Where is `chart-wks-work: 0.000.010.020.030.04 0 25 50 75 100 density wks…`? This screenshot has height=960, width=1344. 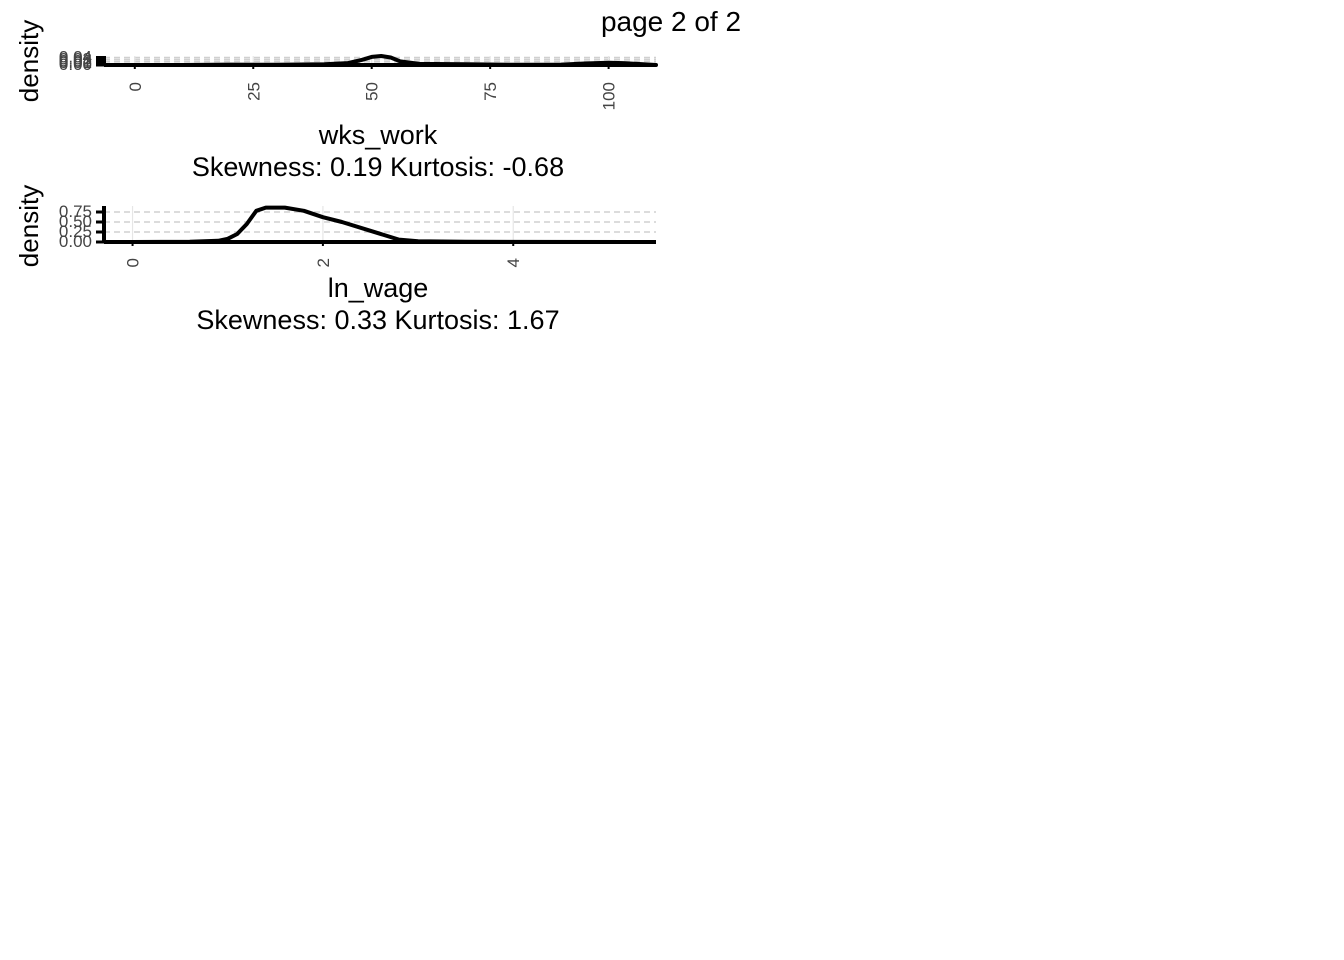
chart-wks-work: 0.000.010.020.030.04 0 25 50 75 100 density wks… is located at coordinates (336, 101).